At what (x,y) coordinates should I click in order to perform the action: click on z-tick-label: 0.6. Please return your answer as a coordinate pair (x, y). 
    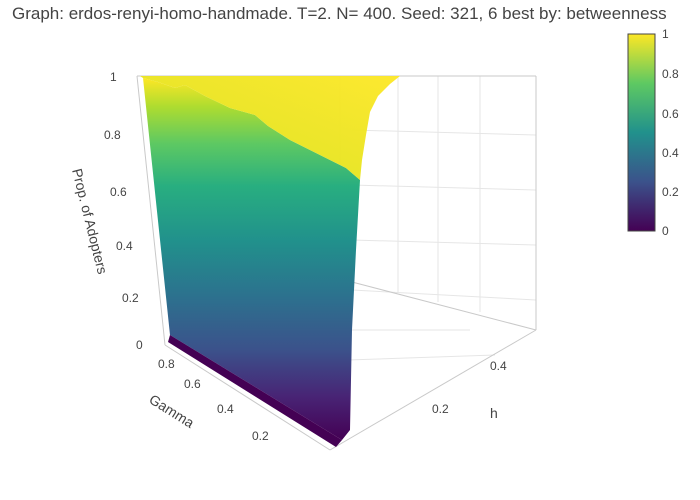
    Looking at the image, I should click on (118, 192).